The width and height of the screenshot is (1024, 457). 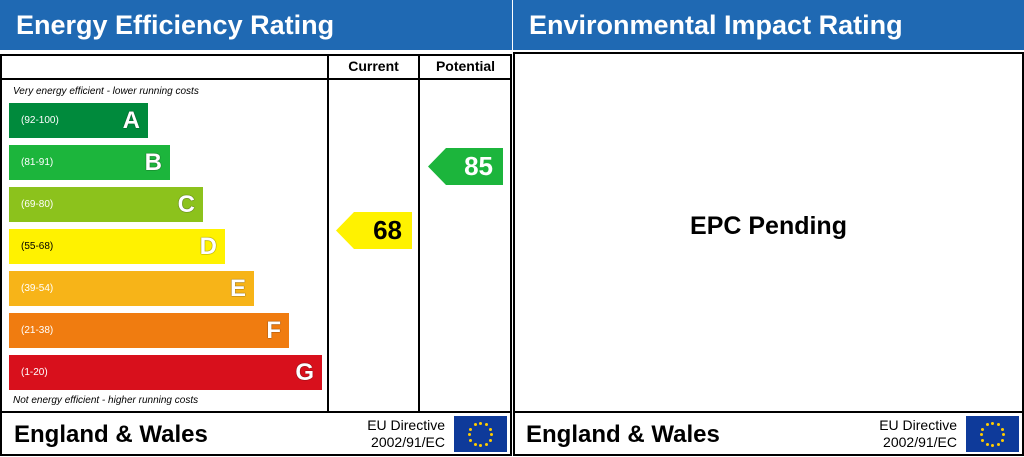 I want to click on current-rating-arrow: 68, so click(x=374, y=230).